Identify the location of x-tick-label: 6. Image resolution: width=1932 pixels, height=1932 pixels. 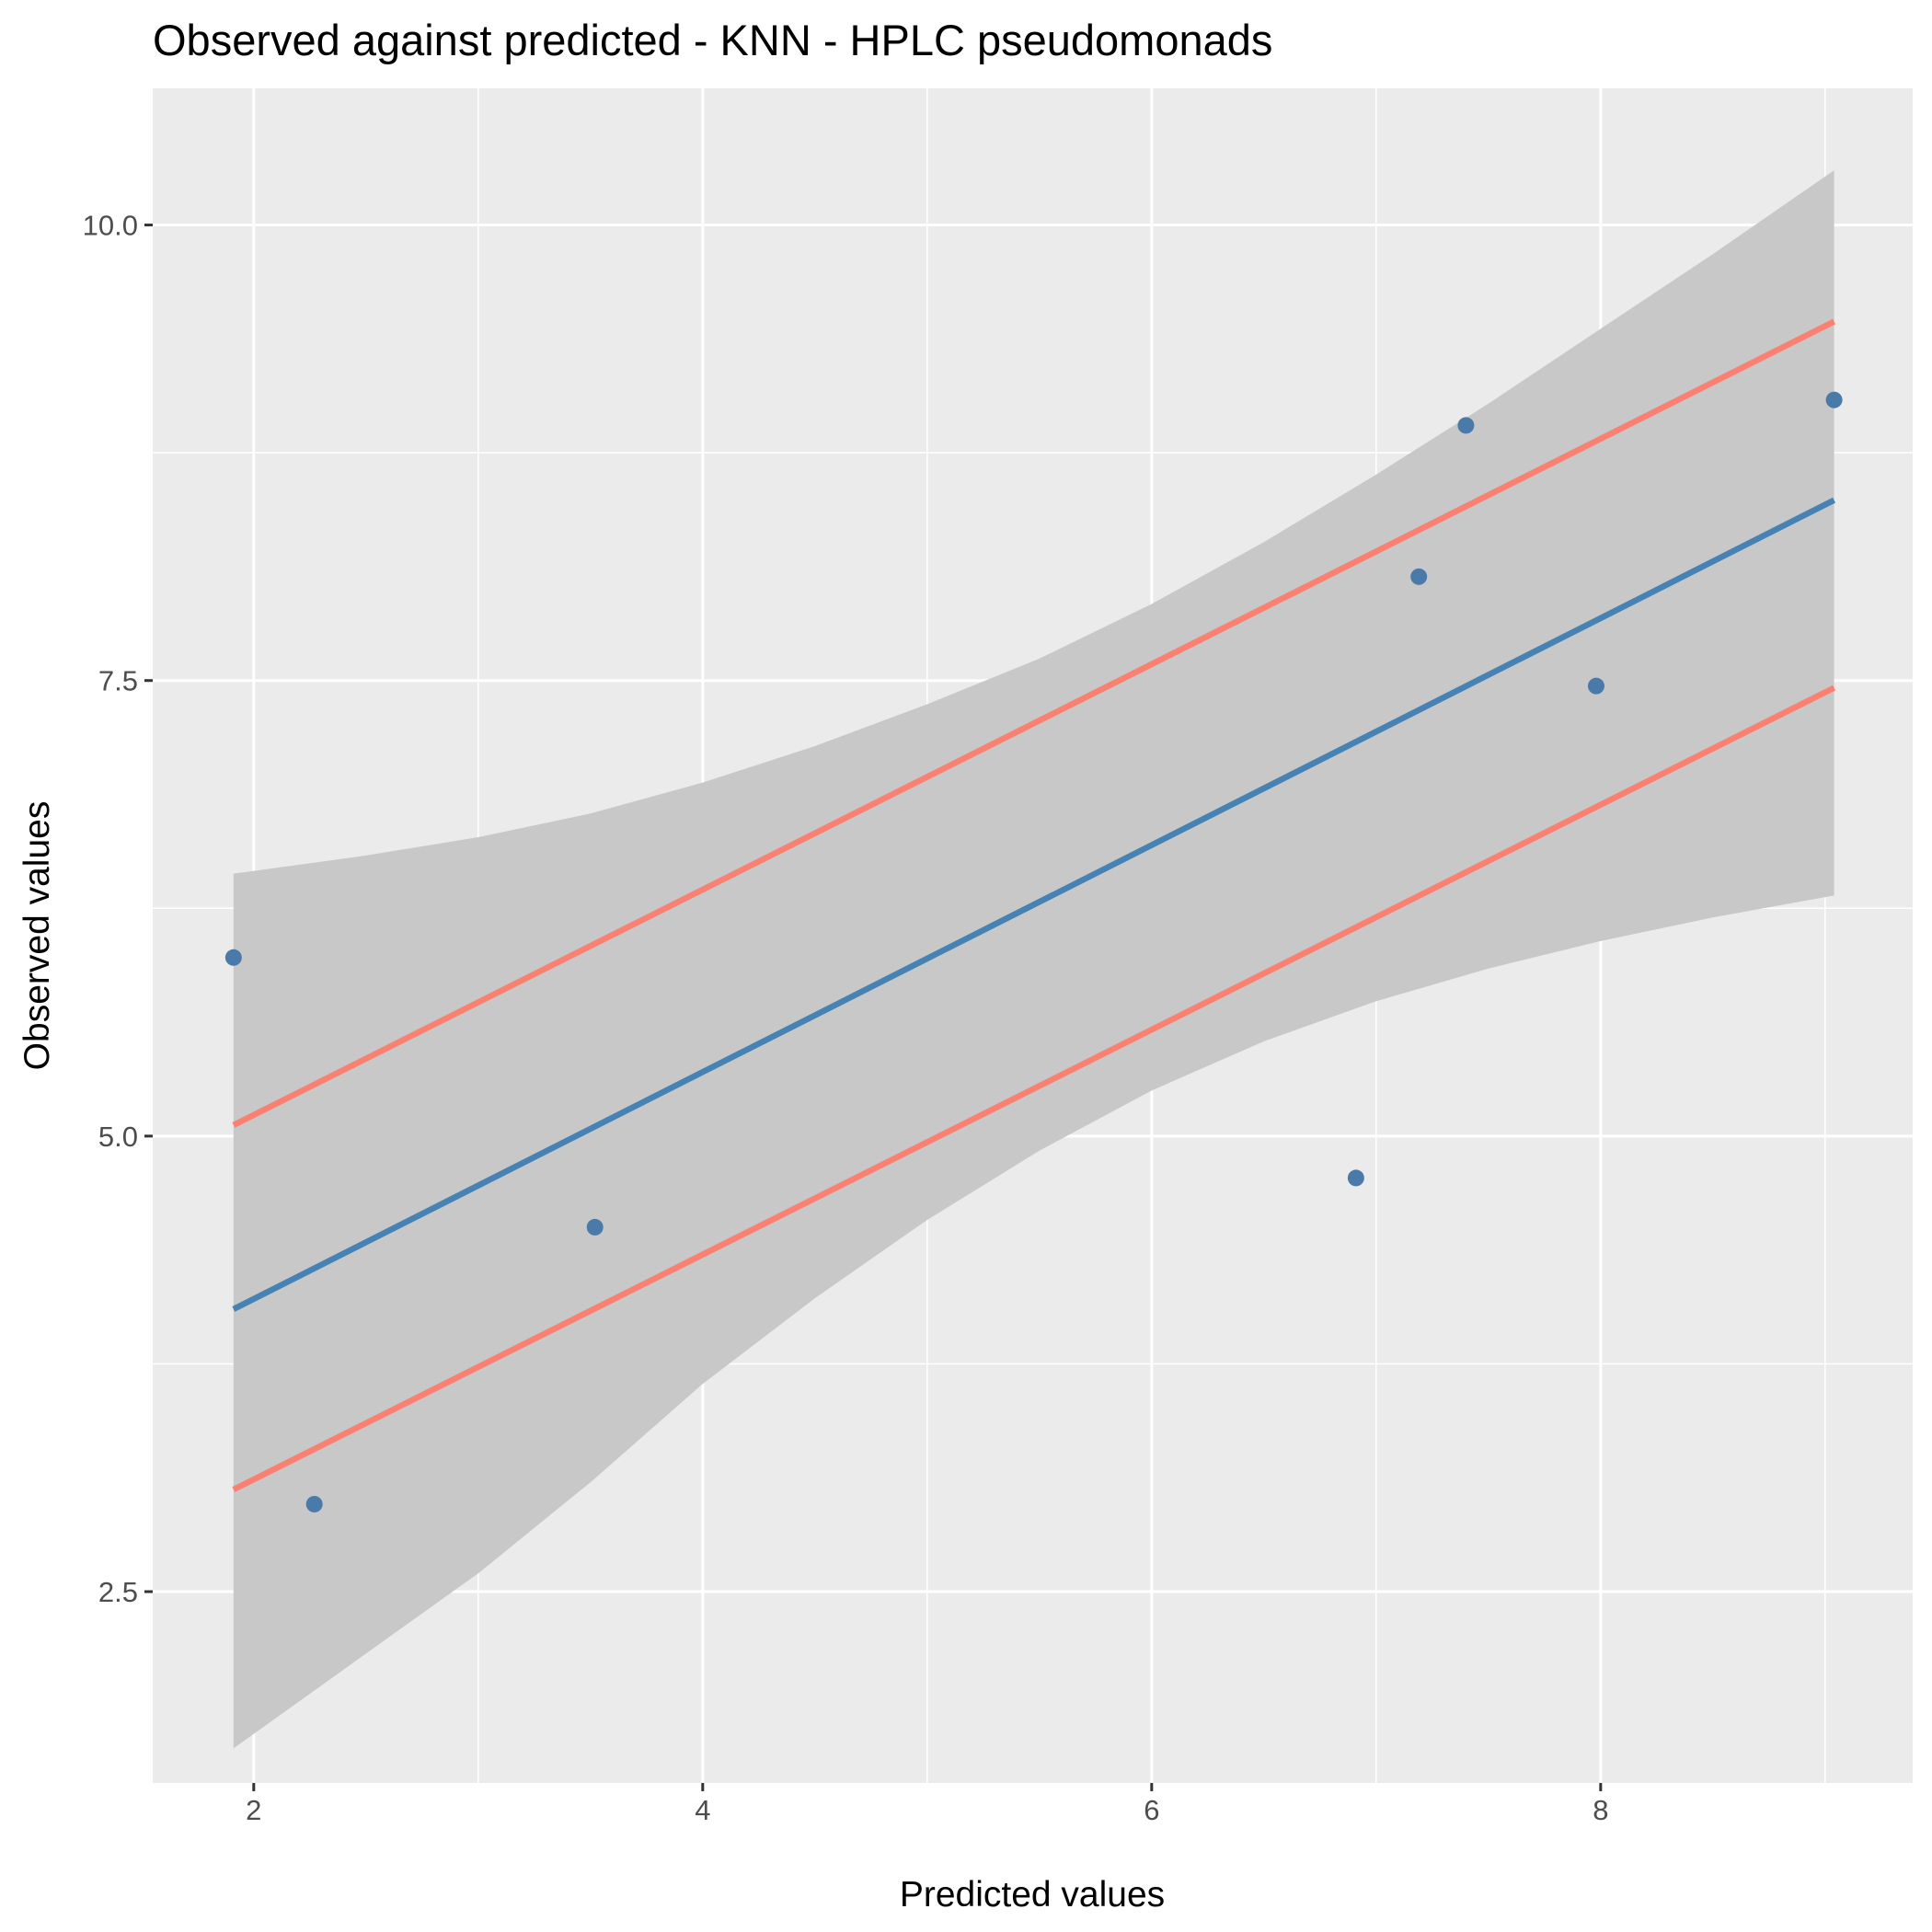
(1151, 1810).